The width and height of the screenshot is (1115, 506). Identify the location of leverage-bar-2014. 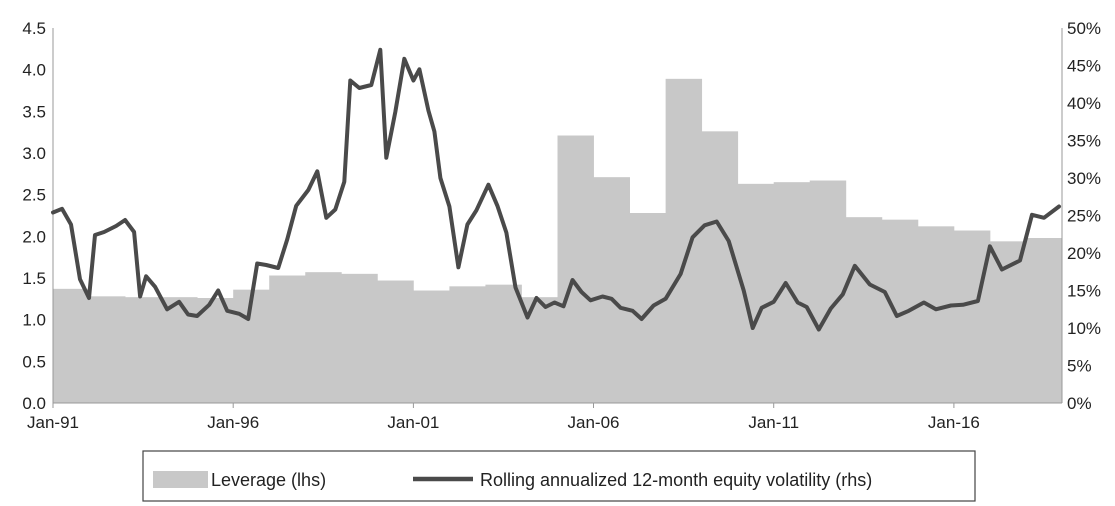
(900, 311).